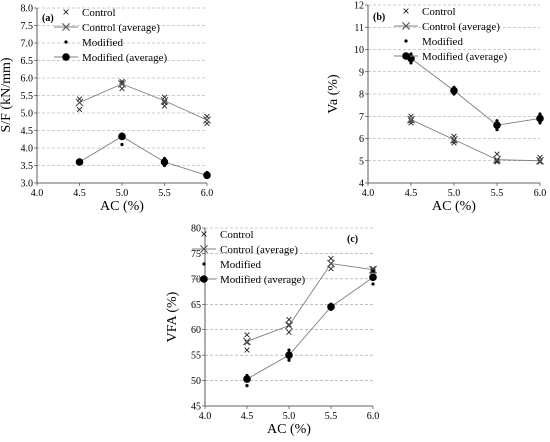 This screenshot has width=550, height=442. Describe the element at coordinates (27, 61) in the screenshot. I see `panel-a-y-tick-label: 6.5` at that location.